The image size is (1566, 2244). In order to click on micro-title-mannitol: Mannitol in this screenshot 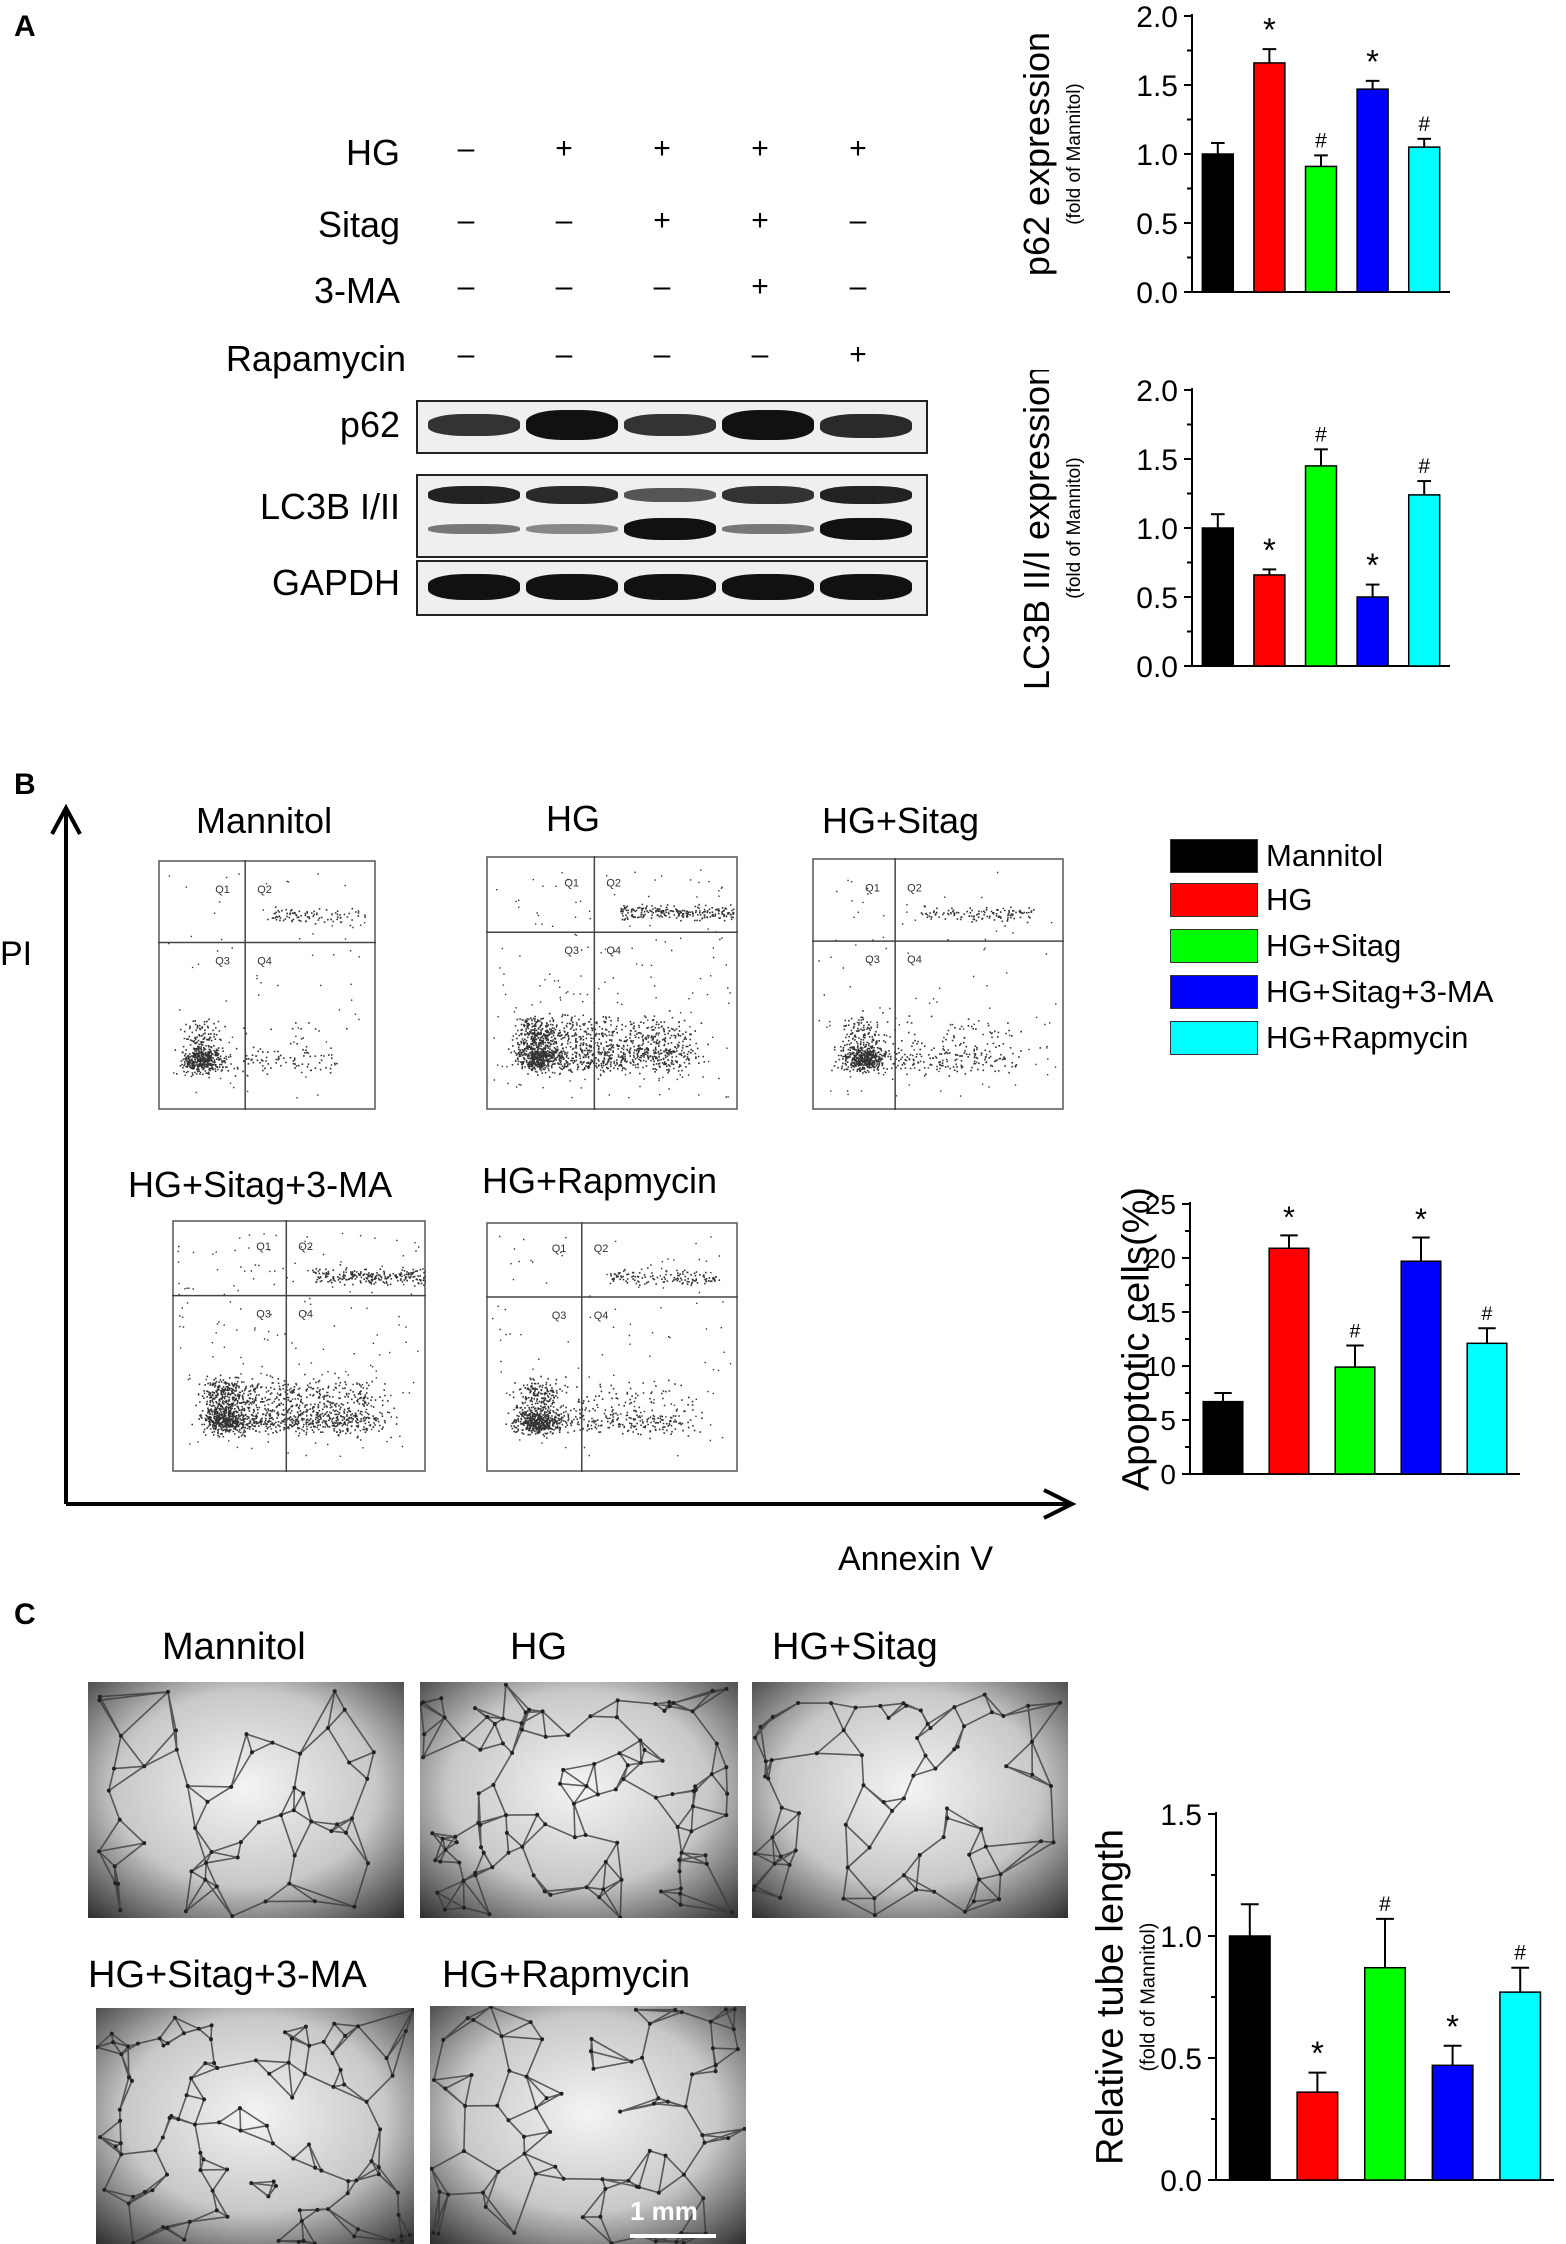, I will do `click(234, 1647)`.